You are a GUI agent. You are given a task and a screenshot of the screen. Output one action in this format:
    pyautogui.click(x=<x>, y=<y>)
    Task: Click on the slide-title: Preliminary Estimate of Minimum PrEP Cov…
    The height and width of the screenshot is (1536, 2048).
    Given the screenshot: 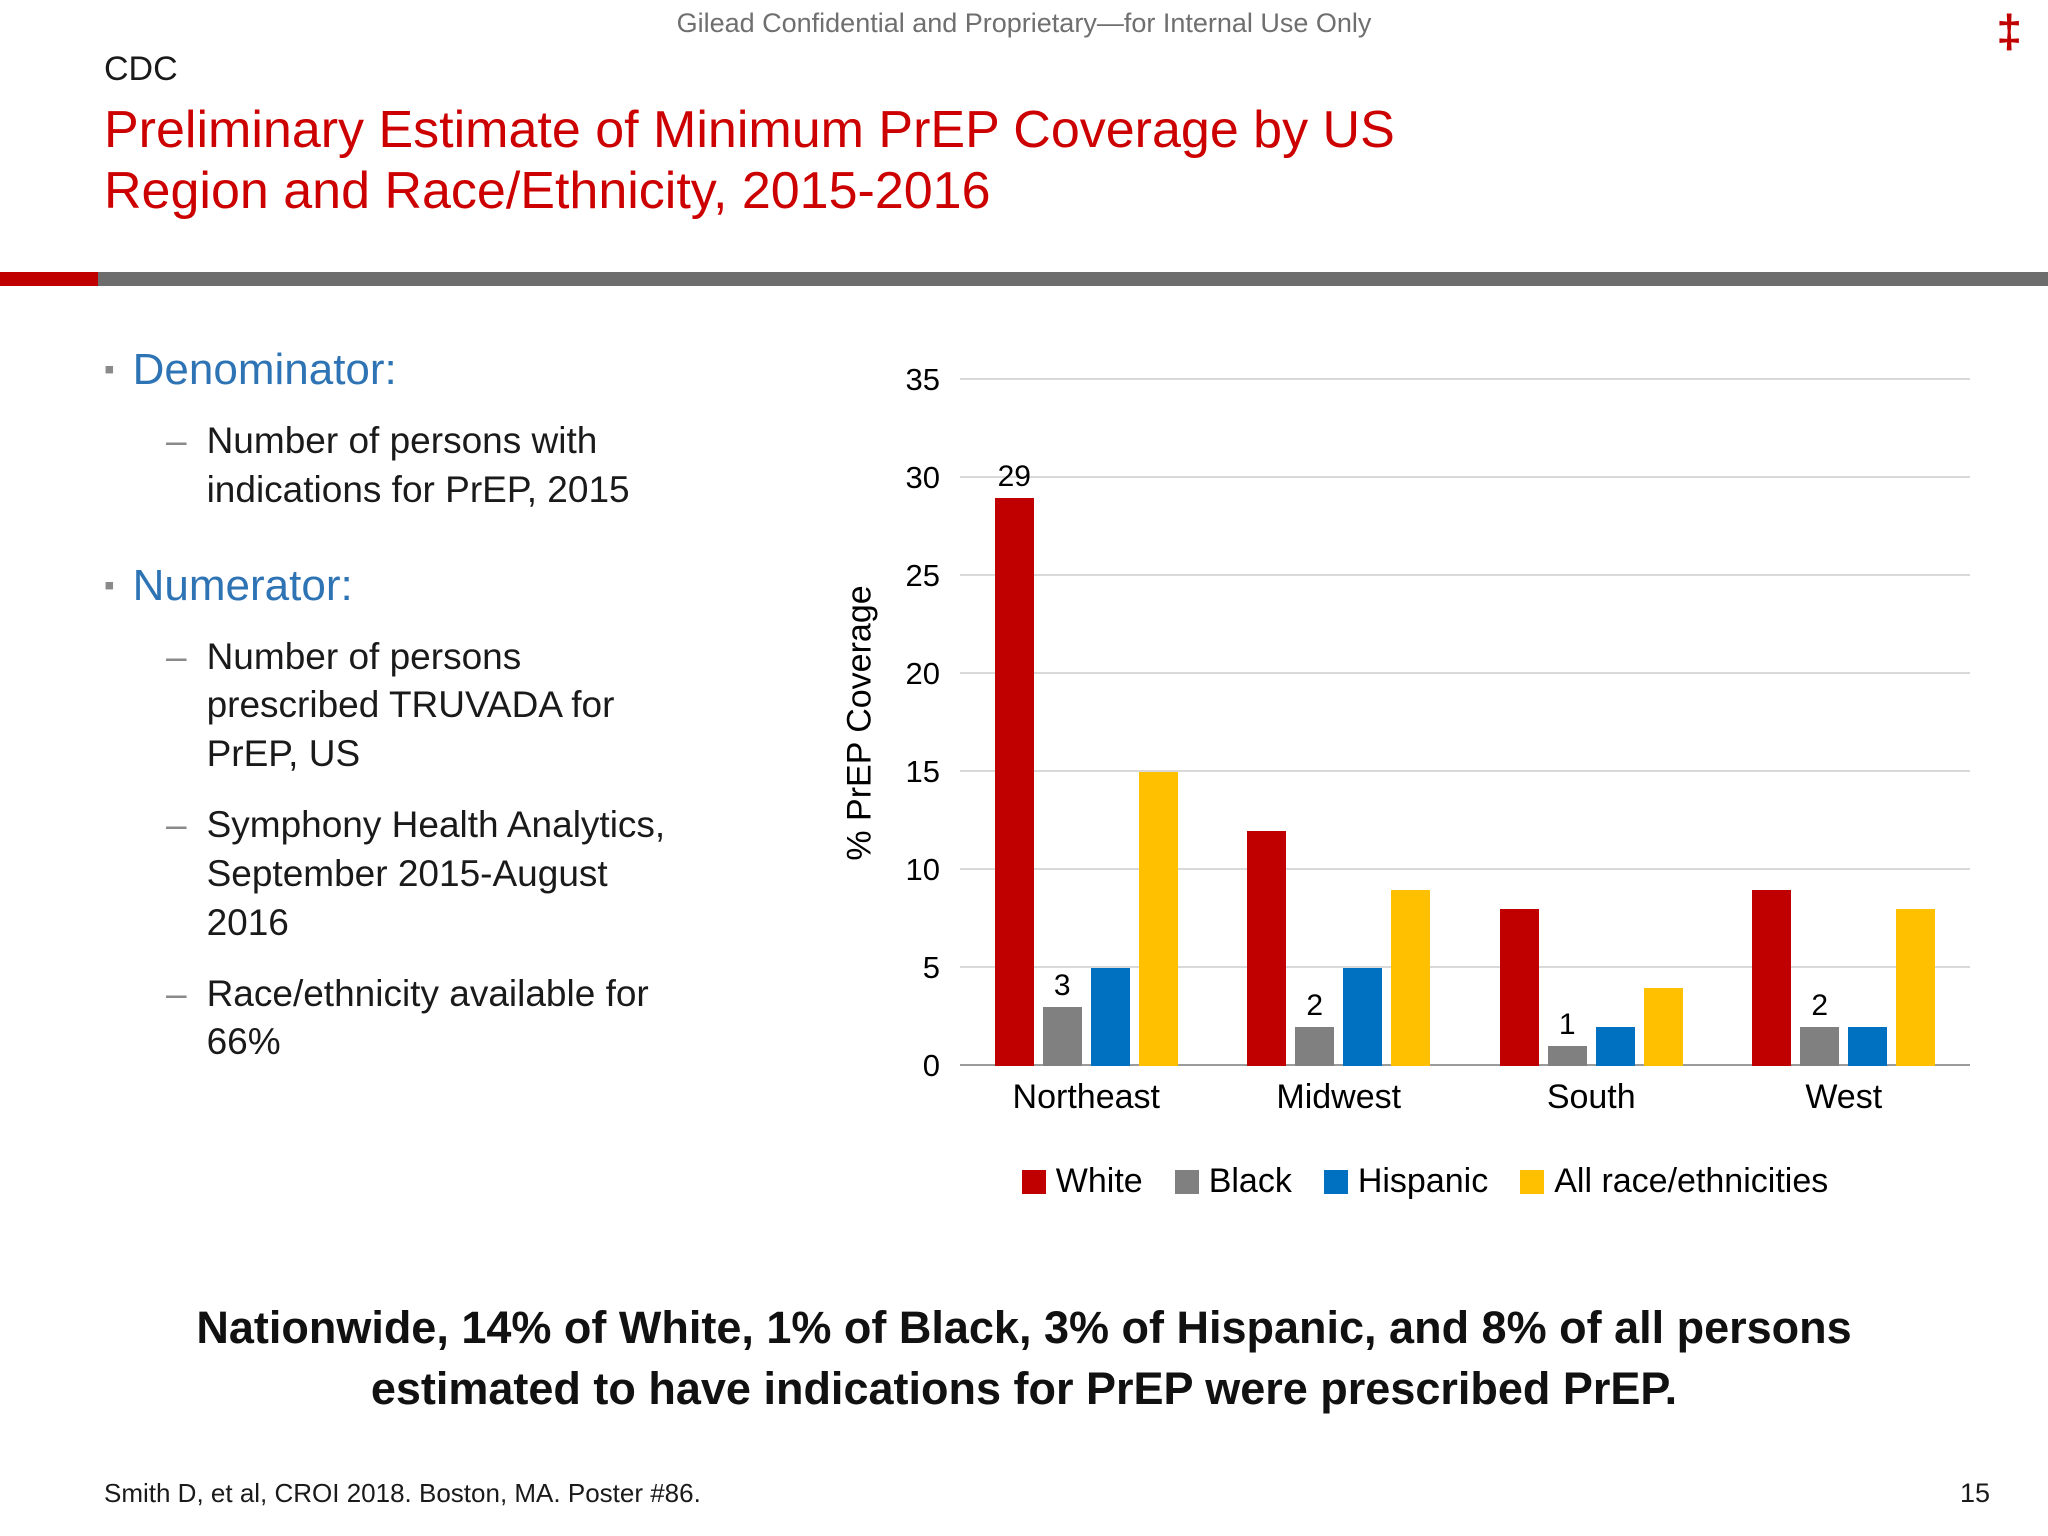 What is the action you would take?
    pyautogui.click(x=749, y=161)
    